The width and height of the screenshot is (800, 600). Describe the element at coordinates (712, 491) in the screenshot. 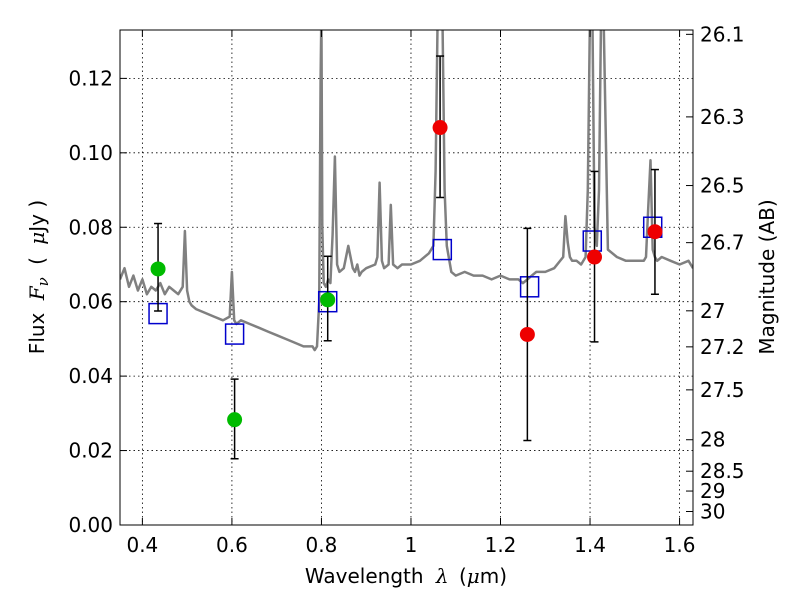

I see `y2-tick-label: 29` at that location.